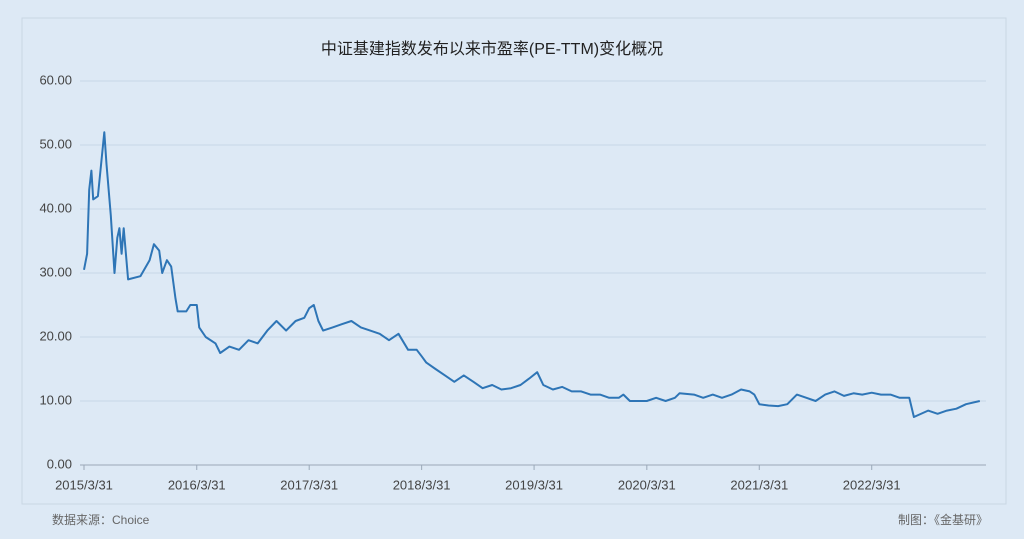 This screenshot has width=1024, height=539. What do you see at coordinates (647, 484) in the screenshot?
I see `x-tick-label: 2020/3/31` at bounding box center [647, 484].